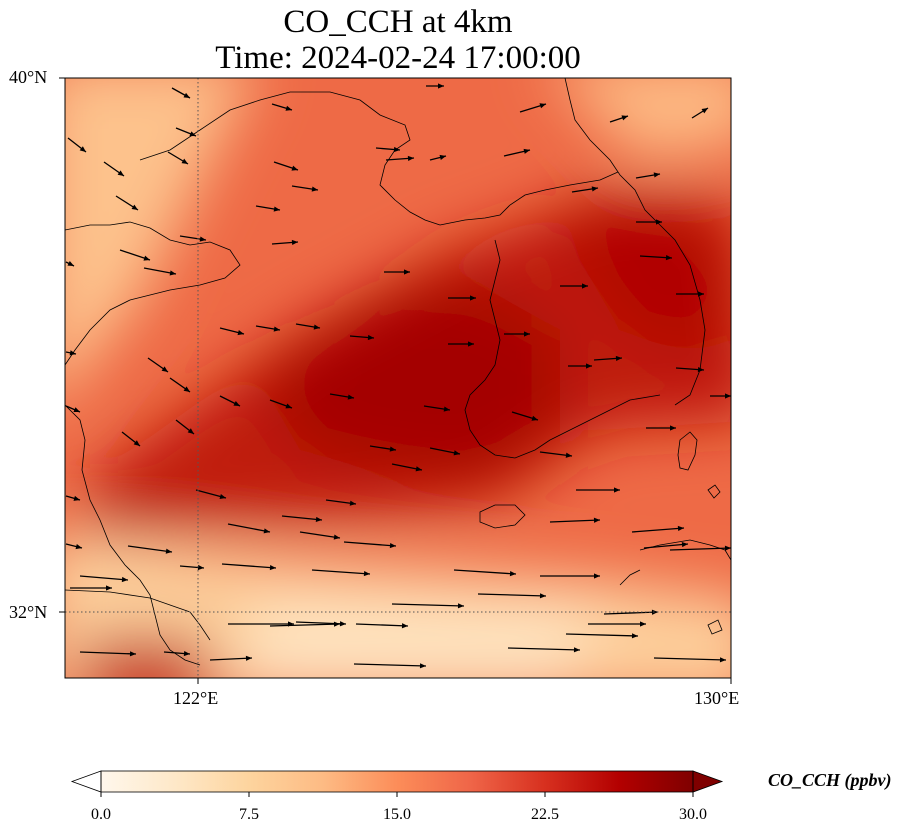 The width and height of the screenshot is (921, 836). I want to click on lon-label-122e: 122°E, so click(196, 698).